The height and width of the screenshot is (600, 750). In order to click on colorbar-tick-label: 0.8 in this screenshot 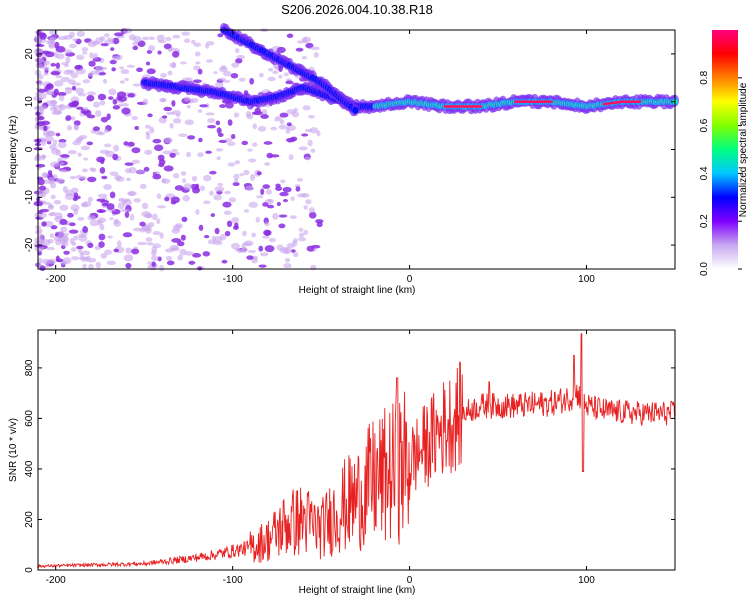, I will do `click(704, 77)`.